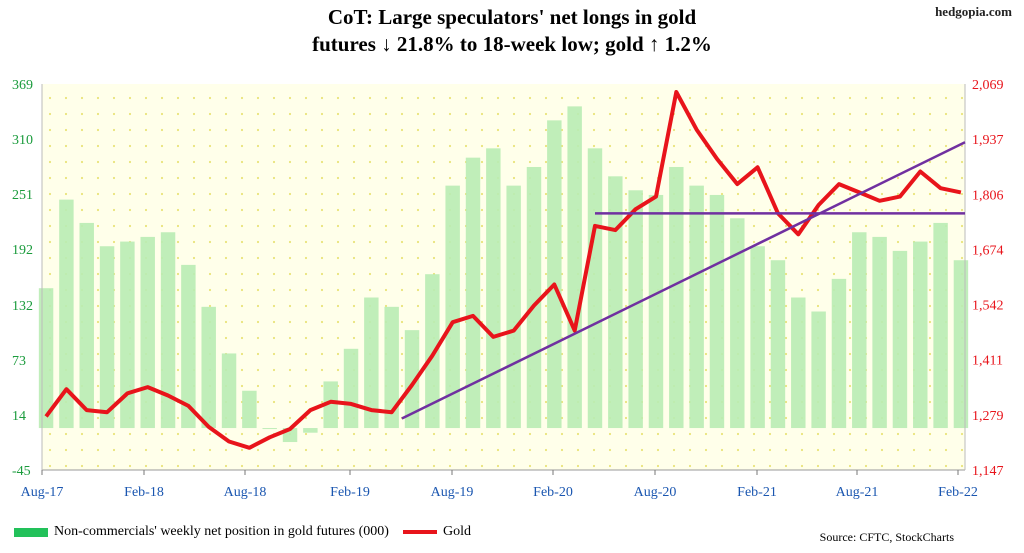 The image size is (1024, 553). I want to click on left-axis-tick-label: 132, so click(22, 306).